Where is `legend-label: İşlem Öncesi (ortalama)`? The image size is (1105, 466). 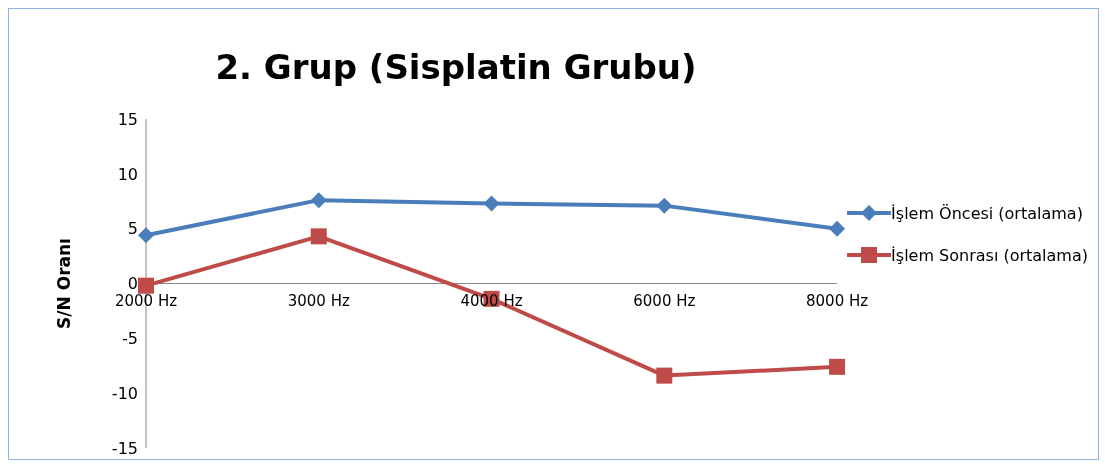
legend-label: İşlem Öncesi (ortalama) is located at coordinates (987, 213).